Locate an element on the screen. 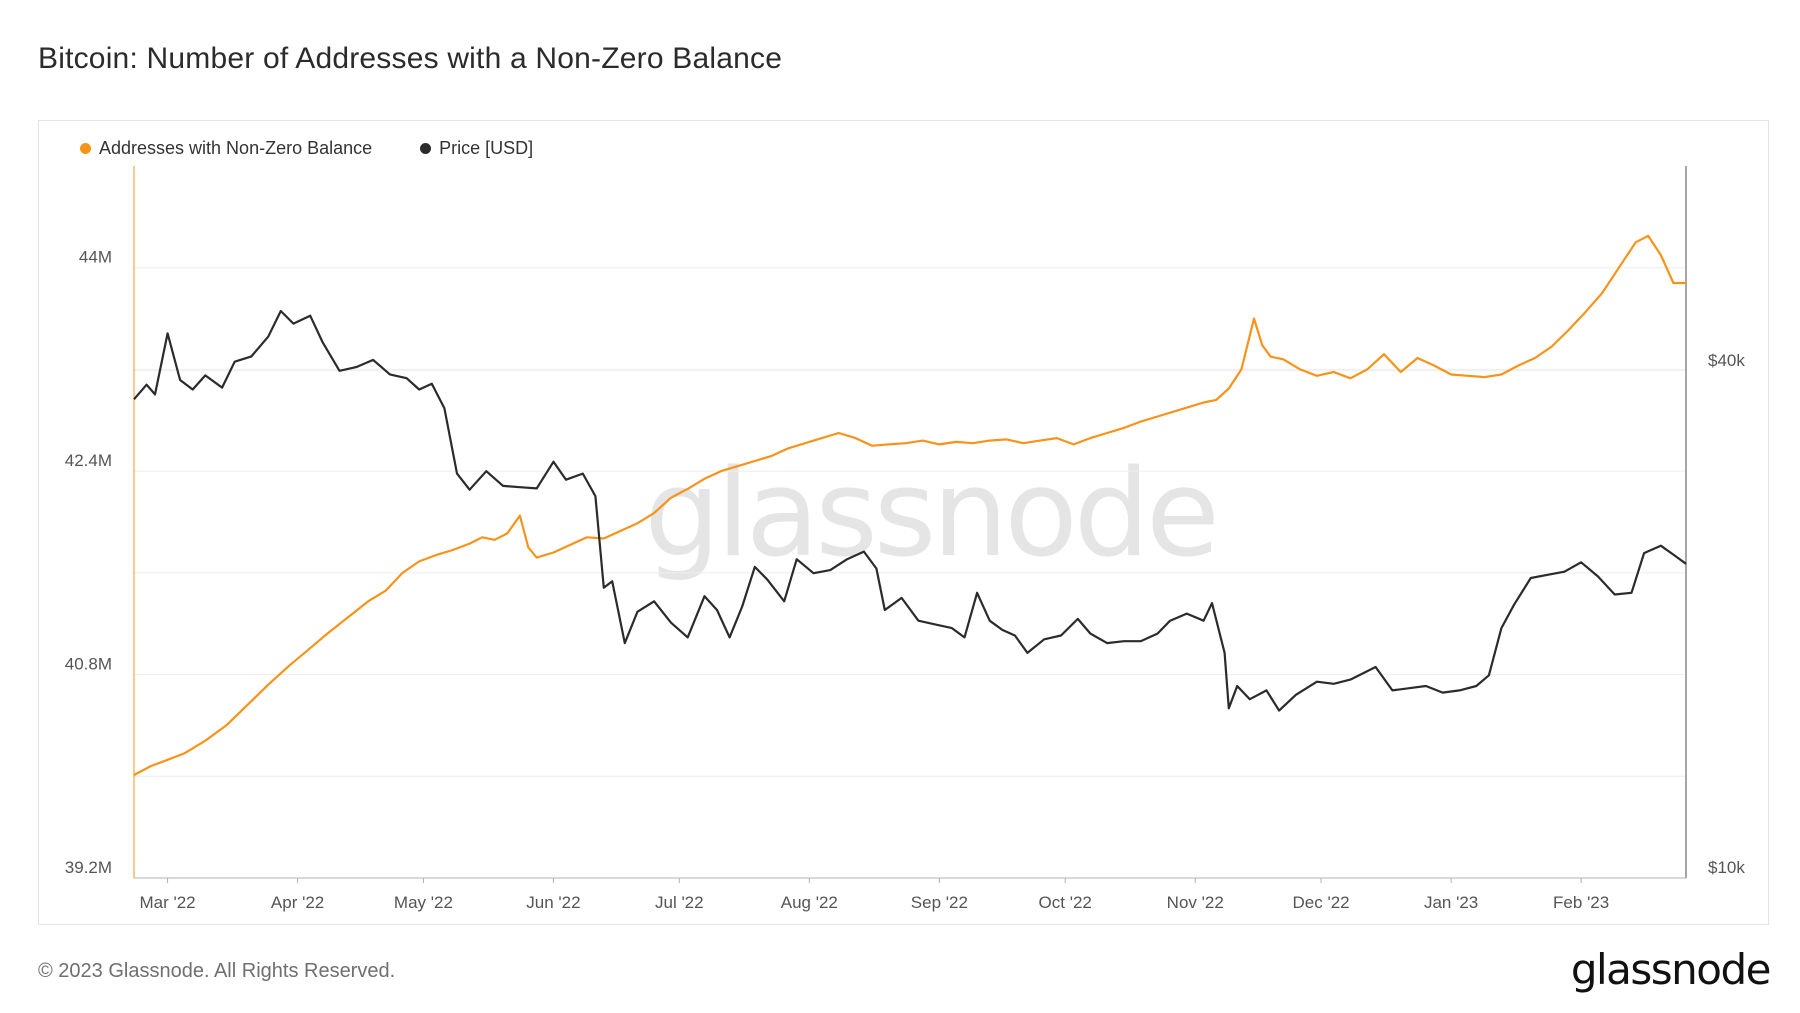 The width and height of the screenshot is (1800, 1013). legend-dot-addresses is located at coordinates (85, 148).